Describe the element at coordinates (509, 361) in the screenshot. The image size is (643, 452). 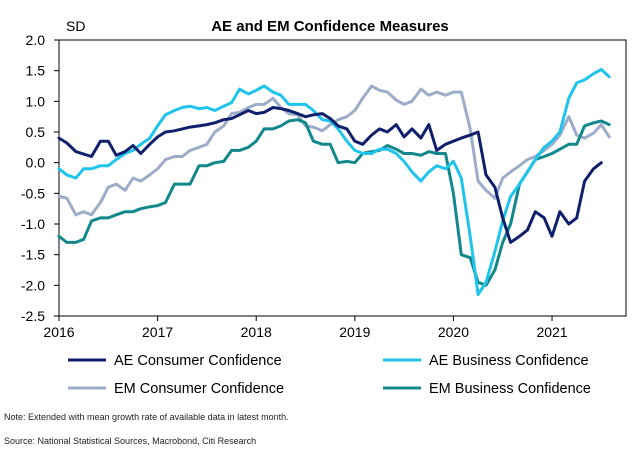
I see `legend-label-ae-business-confidence: AE Business Confidence` at that location.